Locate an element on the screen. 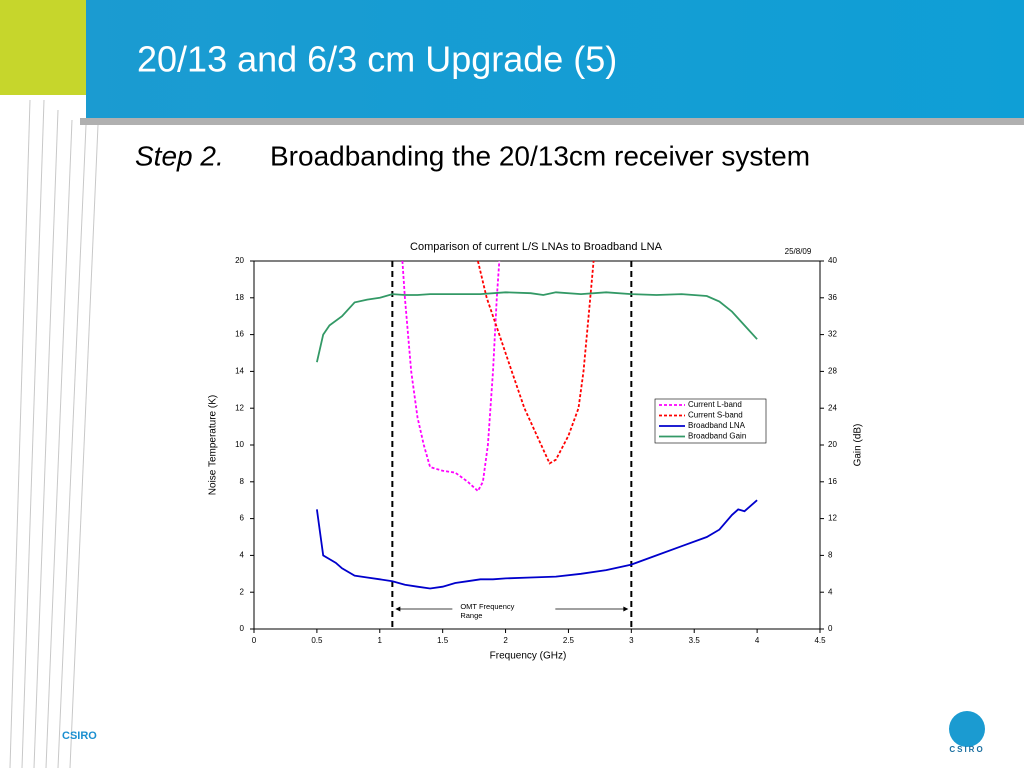 The width and height of the screenshot is (1024, 768). legend-label: Broadband Gain is located at coordinates (717, 436).